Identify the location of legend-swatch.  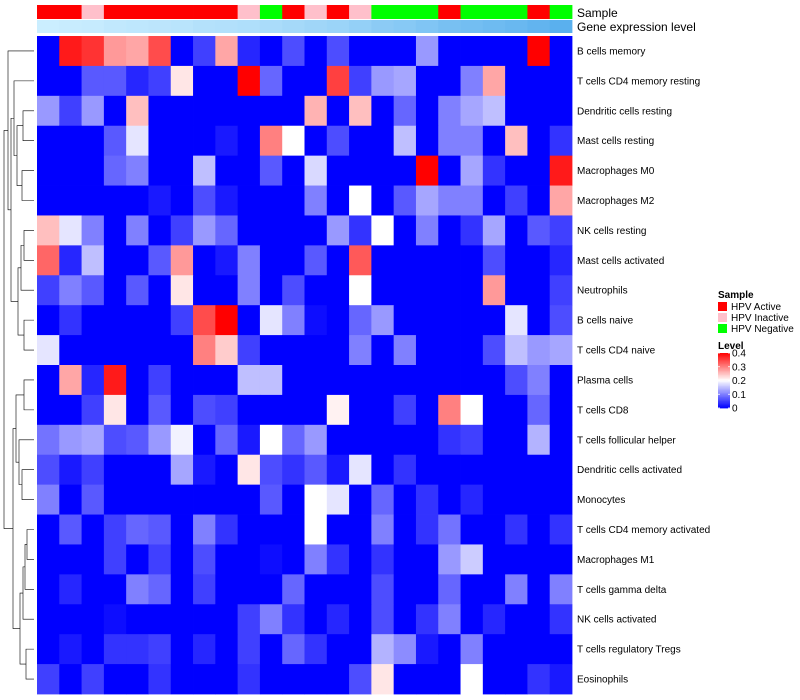
(722, 317).